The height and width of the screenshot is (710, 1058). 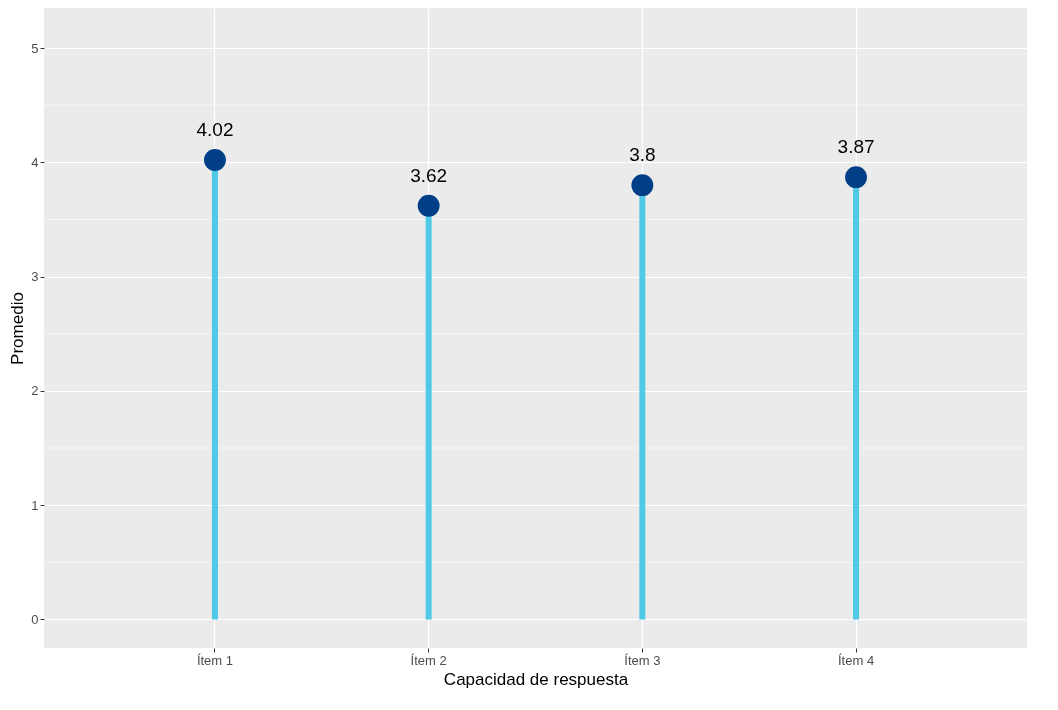 I want to click on x-tick-label: Ítem 2, so click(x=428, y=660).